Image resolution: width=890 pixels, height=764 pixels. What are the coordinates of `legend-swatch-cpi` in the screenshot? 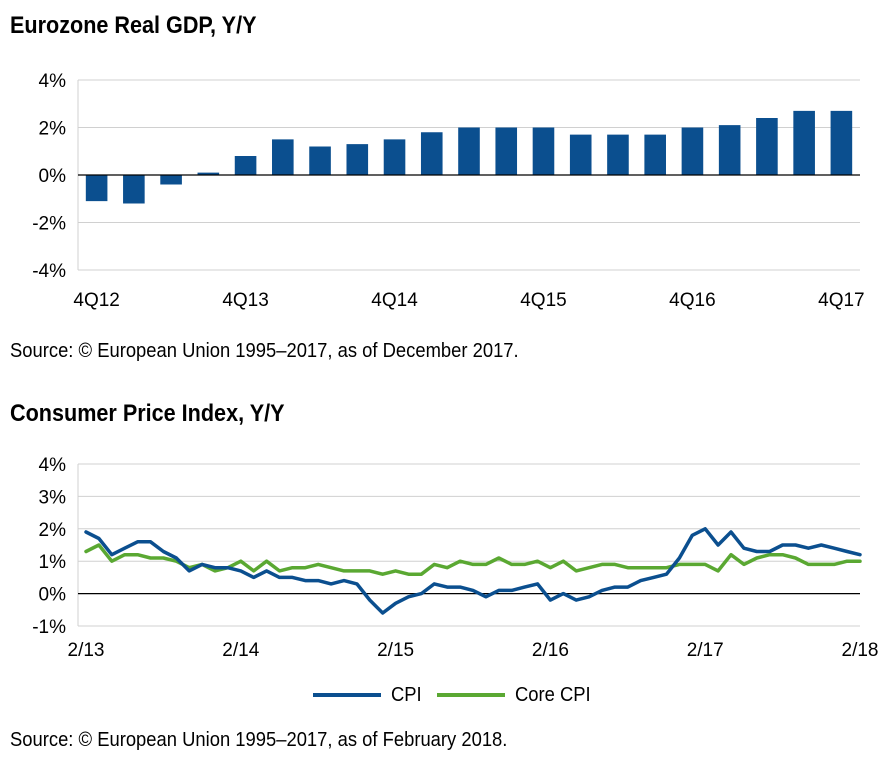 It's located at (347, 695).